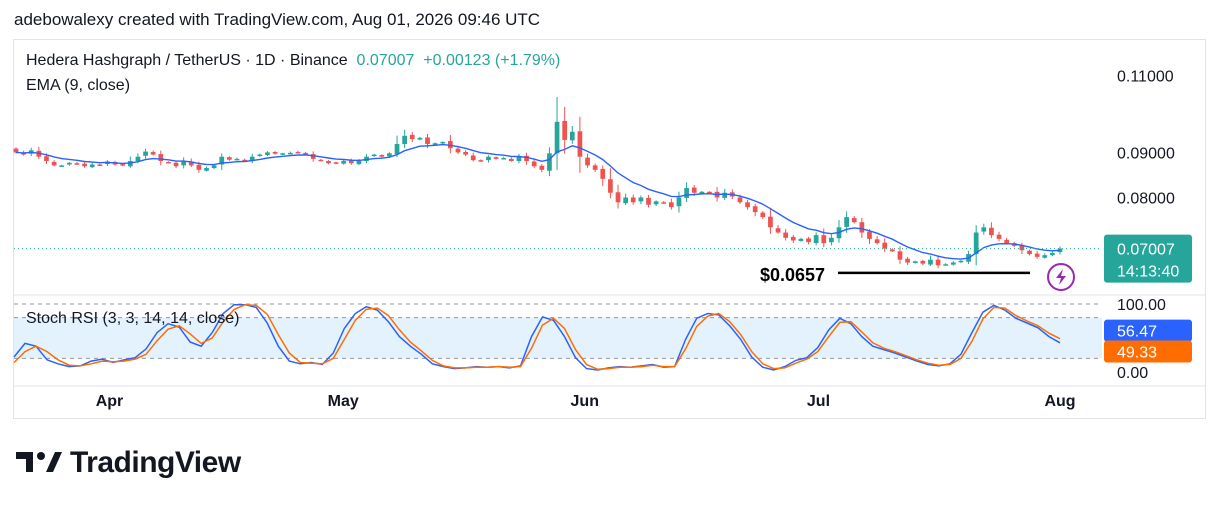 Image resolution: width=1220 pixels, height=507 pixels. I want to click on price-axis-tick: 0.11000, so click(1145, 77).